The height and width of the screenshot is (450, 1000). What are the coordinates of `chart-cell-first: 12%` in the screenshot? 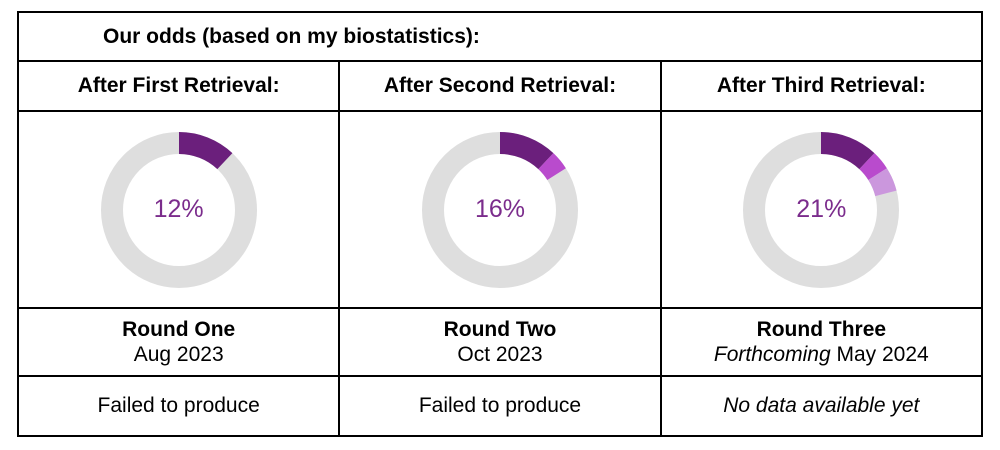 It's located at (178, 209).